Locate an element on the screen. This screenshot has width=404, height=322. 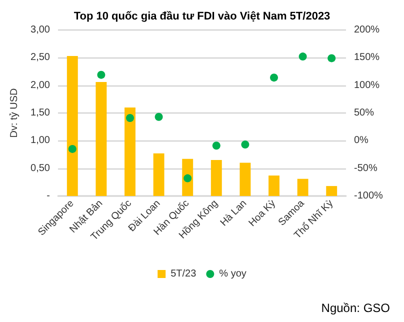
legend-label: % yoy is located at coordinates (232, 274).